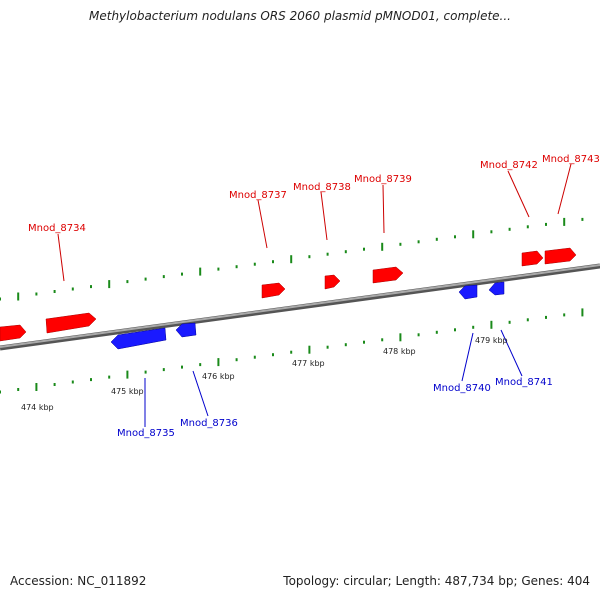 This screenshot has height=600, width=600. Describe the element at coordinates (127, 391) in the screenshot. I see `scale-label: 475 kbp` at that location.